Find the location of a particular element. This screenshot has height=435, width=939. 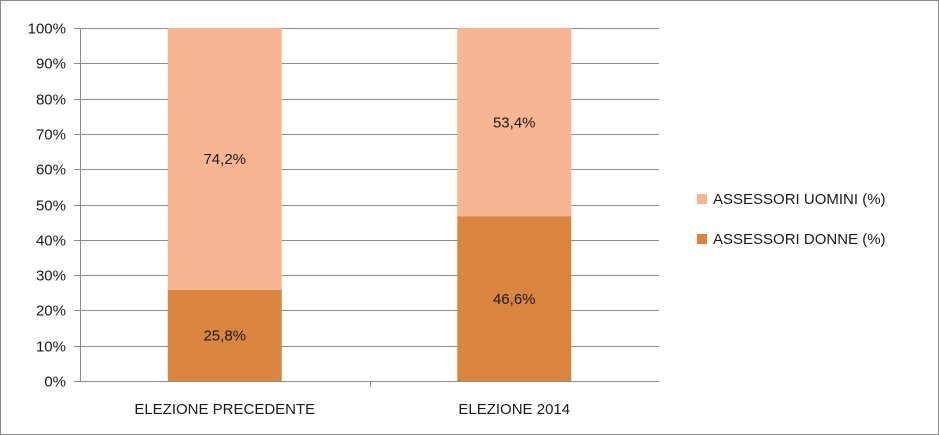

y-tick-label: 50% is located at coordinates (51, 206).